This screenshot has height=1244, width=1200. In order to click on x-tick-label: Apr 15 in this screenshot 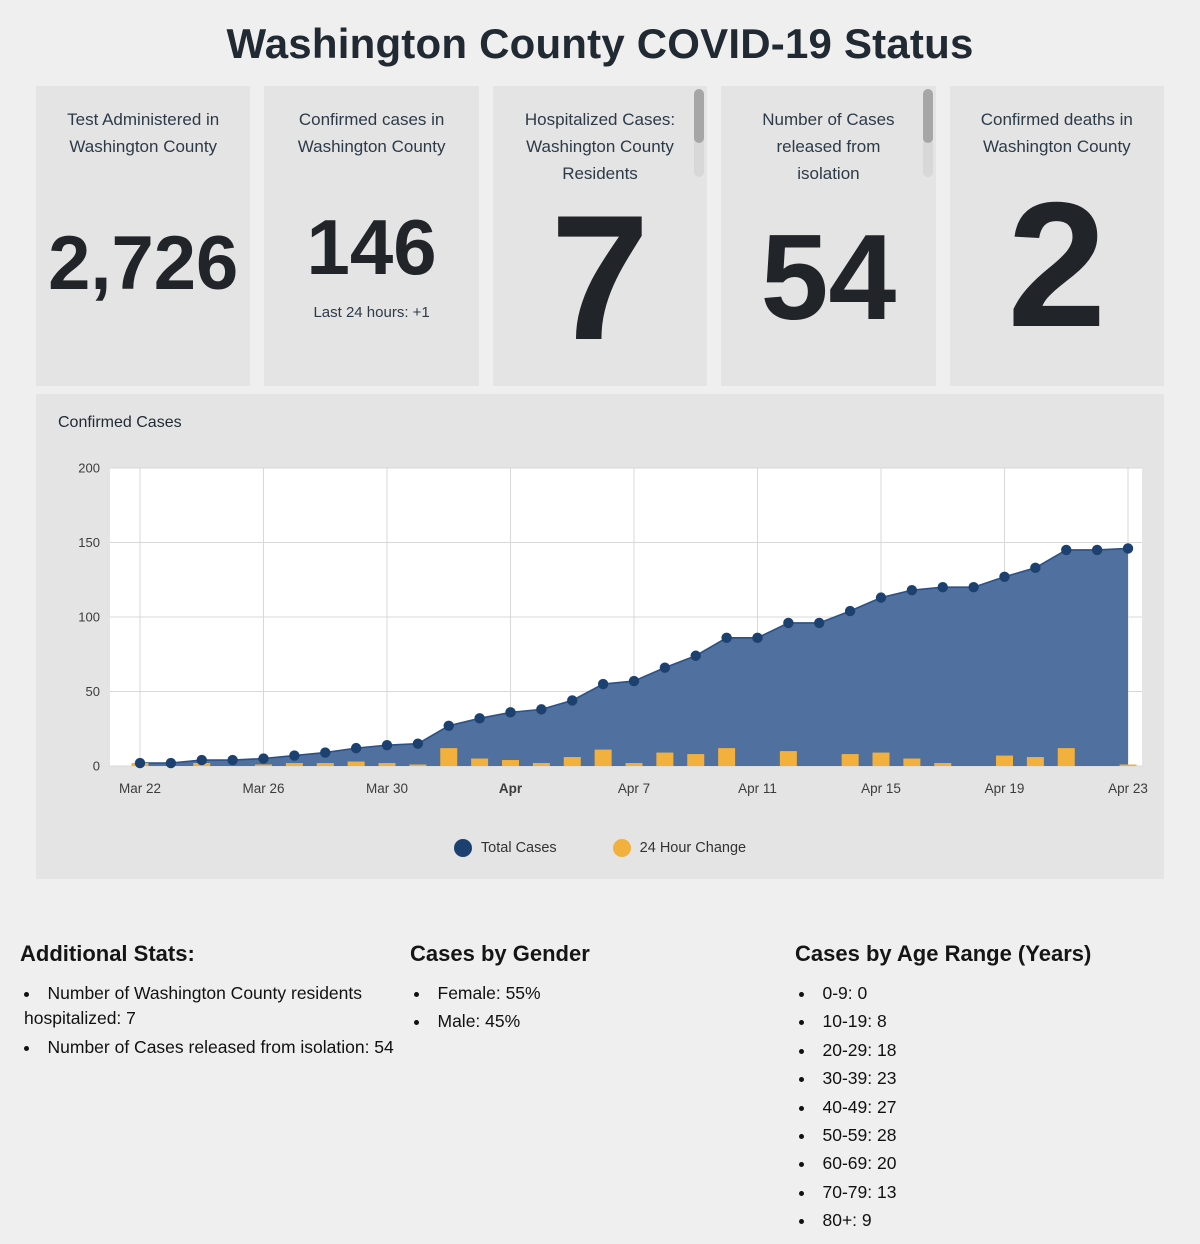, I will do `click(881, 788)`.